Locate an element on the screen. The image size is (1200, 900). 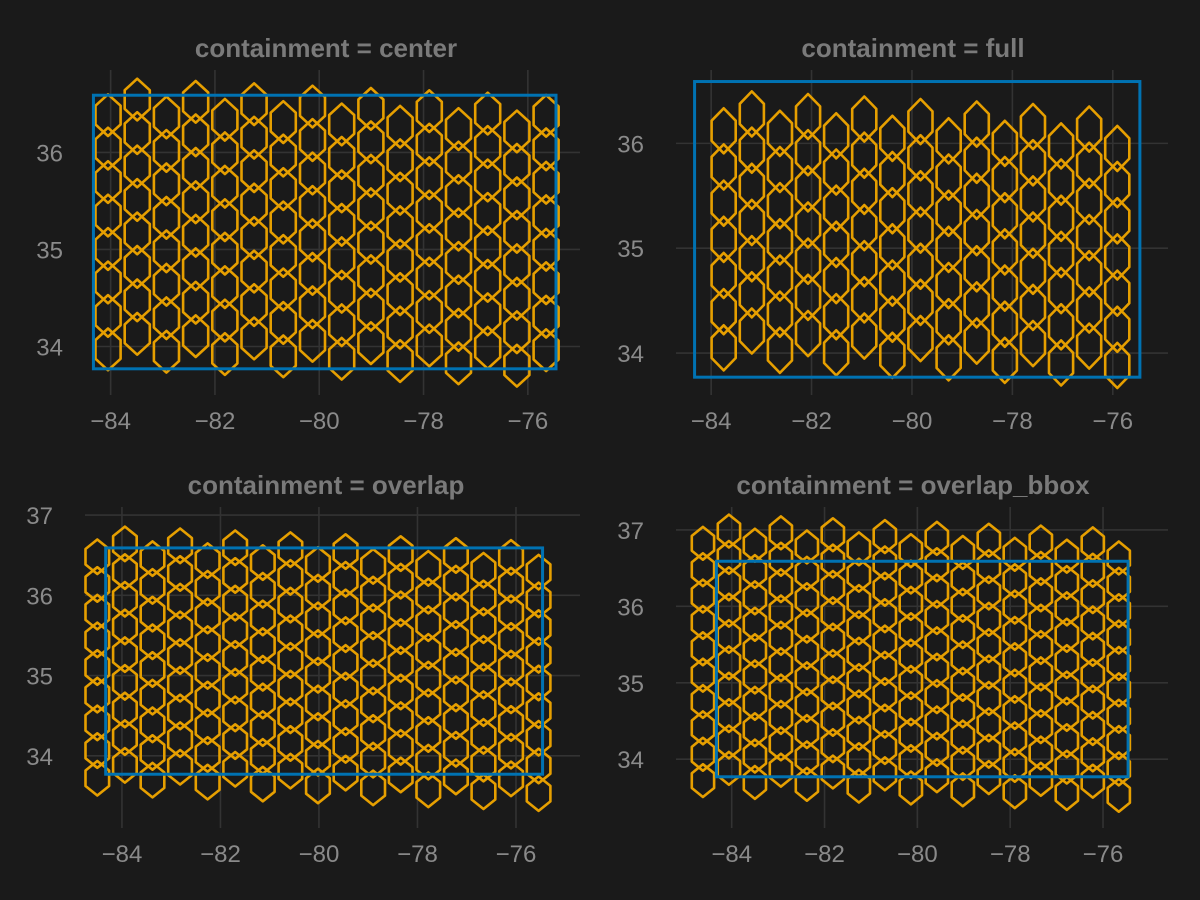
bounding-box is located at coordinates (917, 229).